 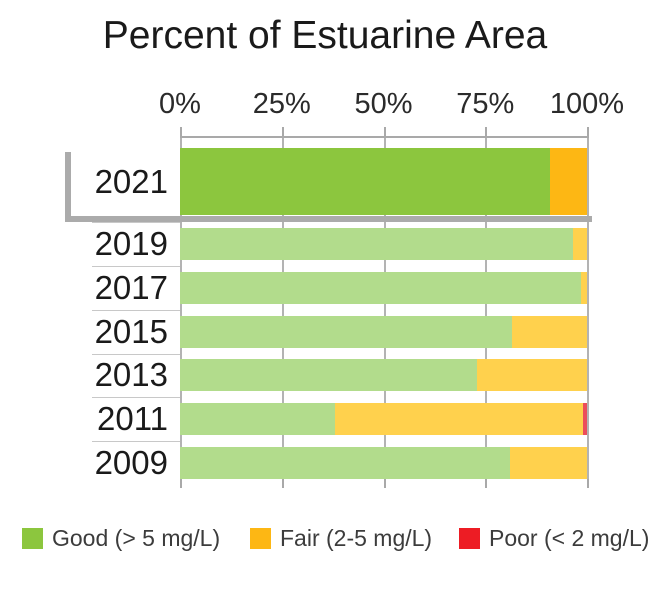 What do you see at coordinates (131, 331) in the screenshot?
I see `year-label-2015: 2015` at bounding box center [131, 331].